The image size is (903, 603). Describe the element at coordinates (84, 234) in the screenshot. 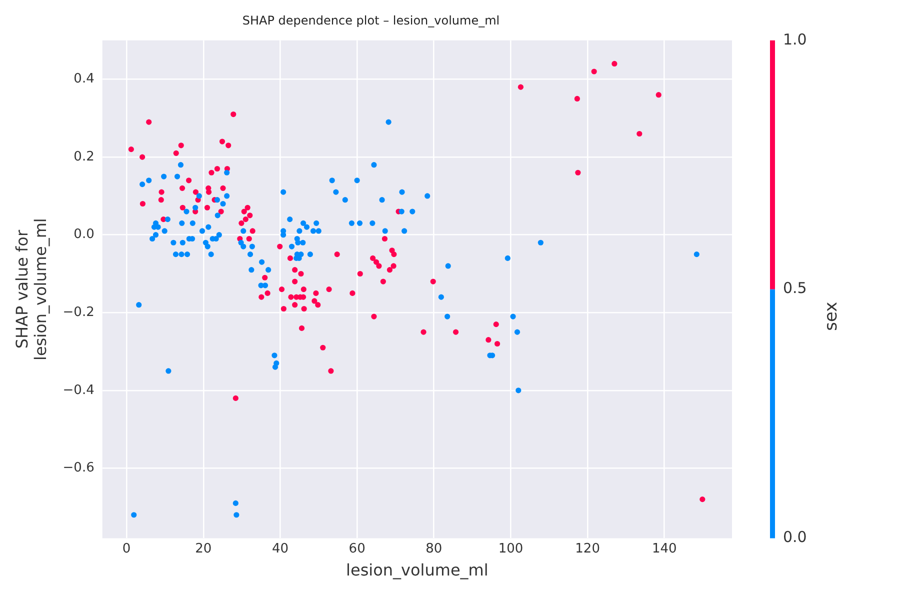

I see `y-tick-label: 0.0` at that location.